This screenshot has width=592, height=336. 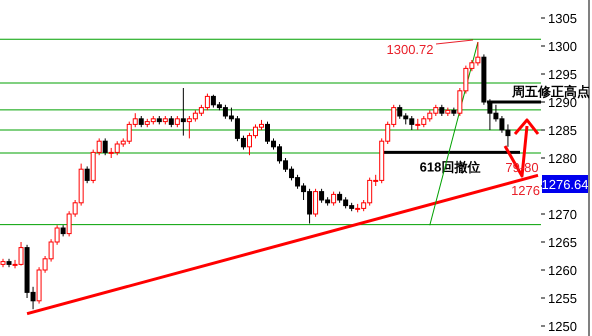 I want to click on y-tick-label: 1280, so click(x=562, y=158).